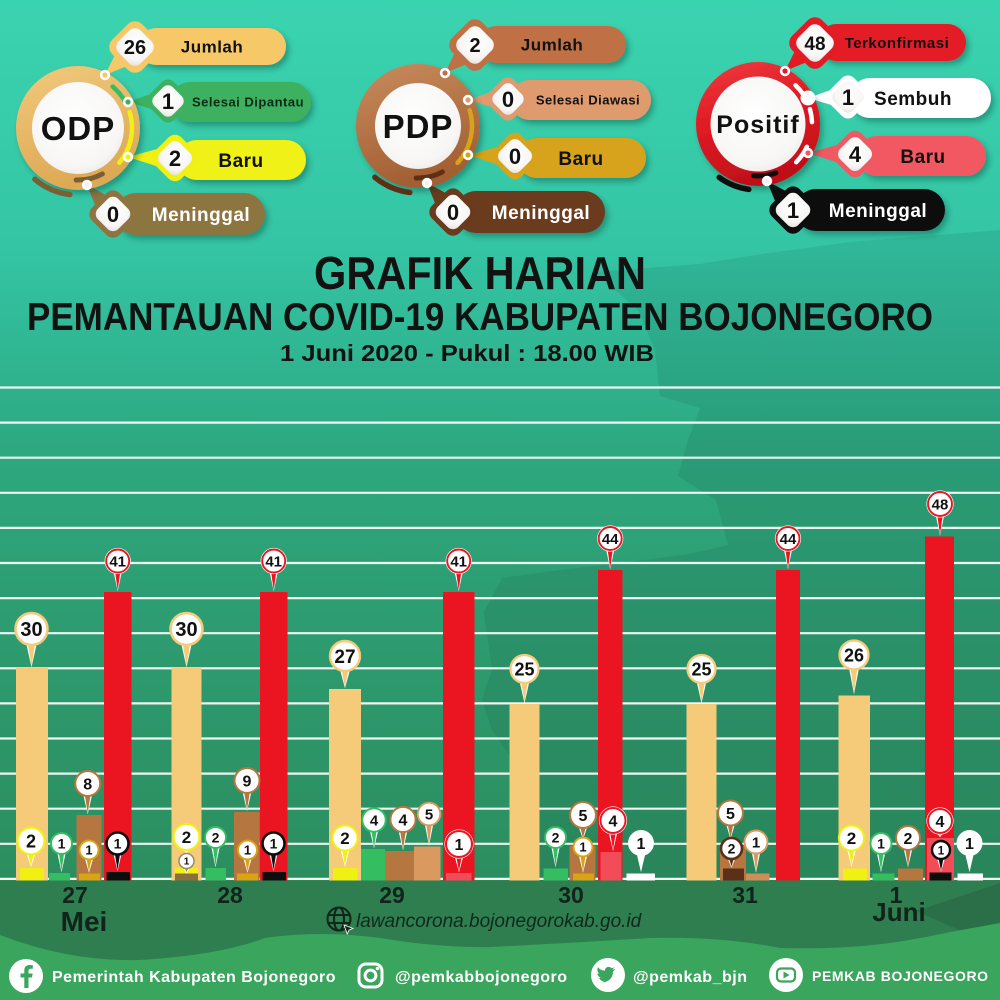 The width and height of the screenshot is (1000, 1000). What do you see at coordinates (418, 126) in the screenshot?
I see `svg-text: PDP` at bounding box center [418, 126].